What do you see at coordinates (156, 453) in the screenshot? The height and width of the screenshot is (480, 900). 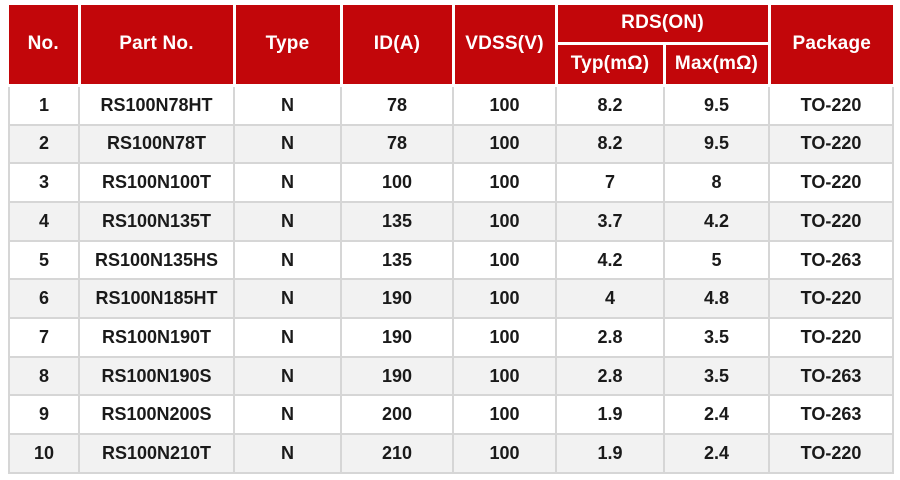 I see `cell-part-no: RS100N210T` at bounding box center [156, 453].